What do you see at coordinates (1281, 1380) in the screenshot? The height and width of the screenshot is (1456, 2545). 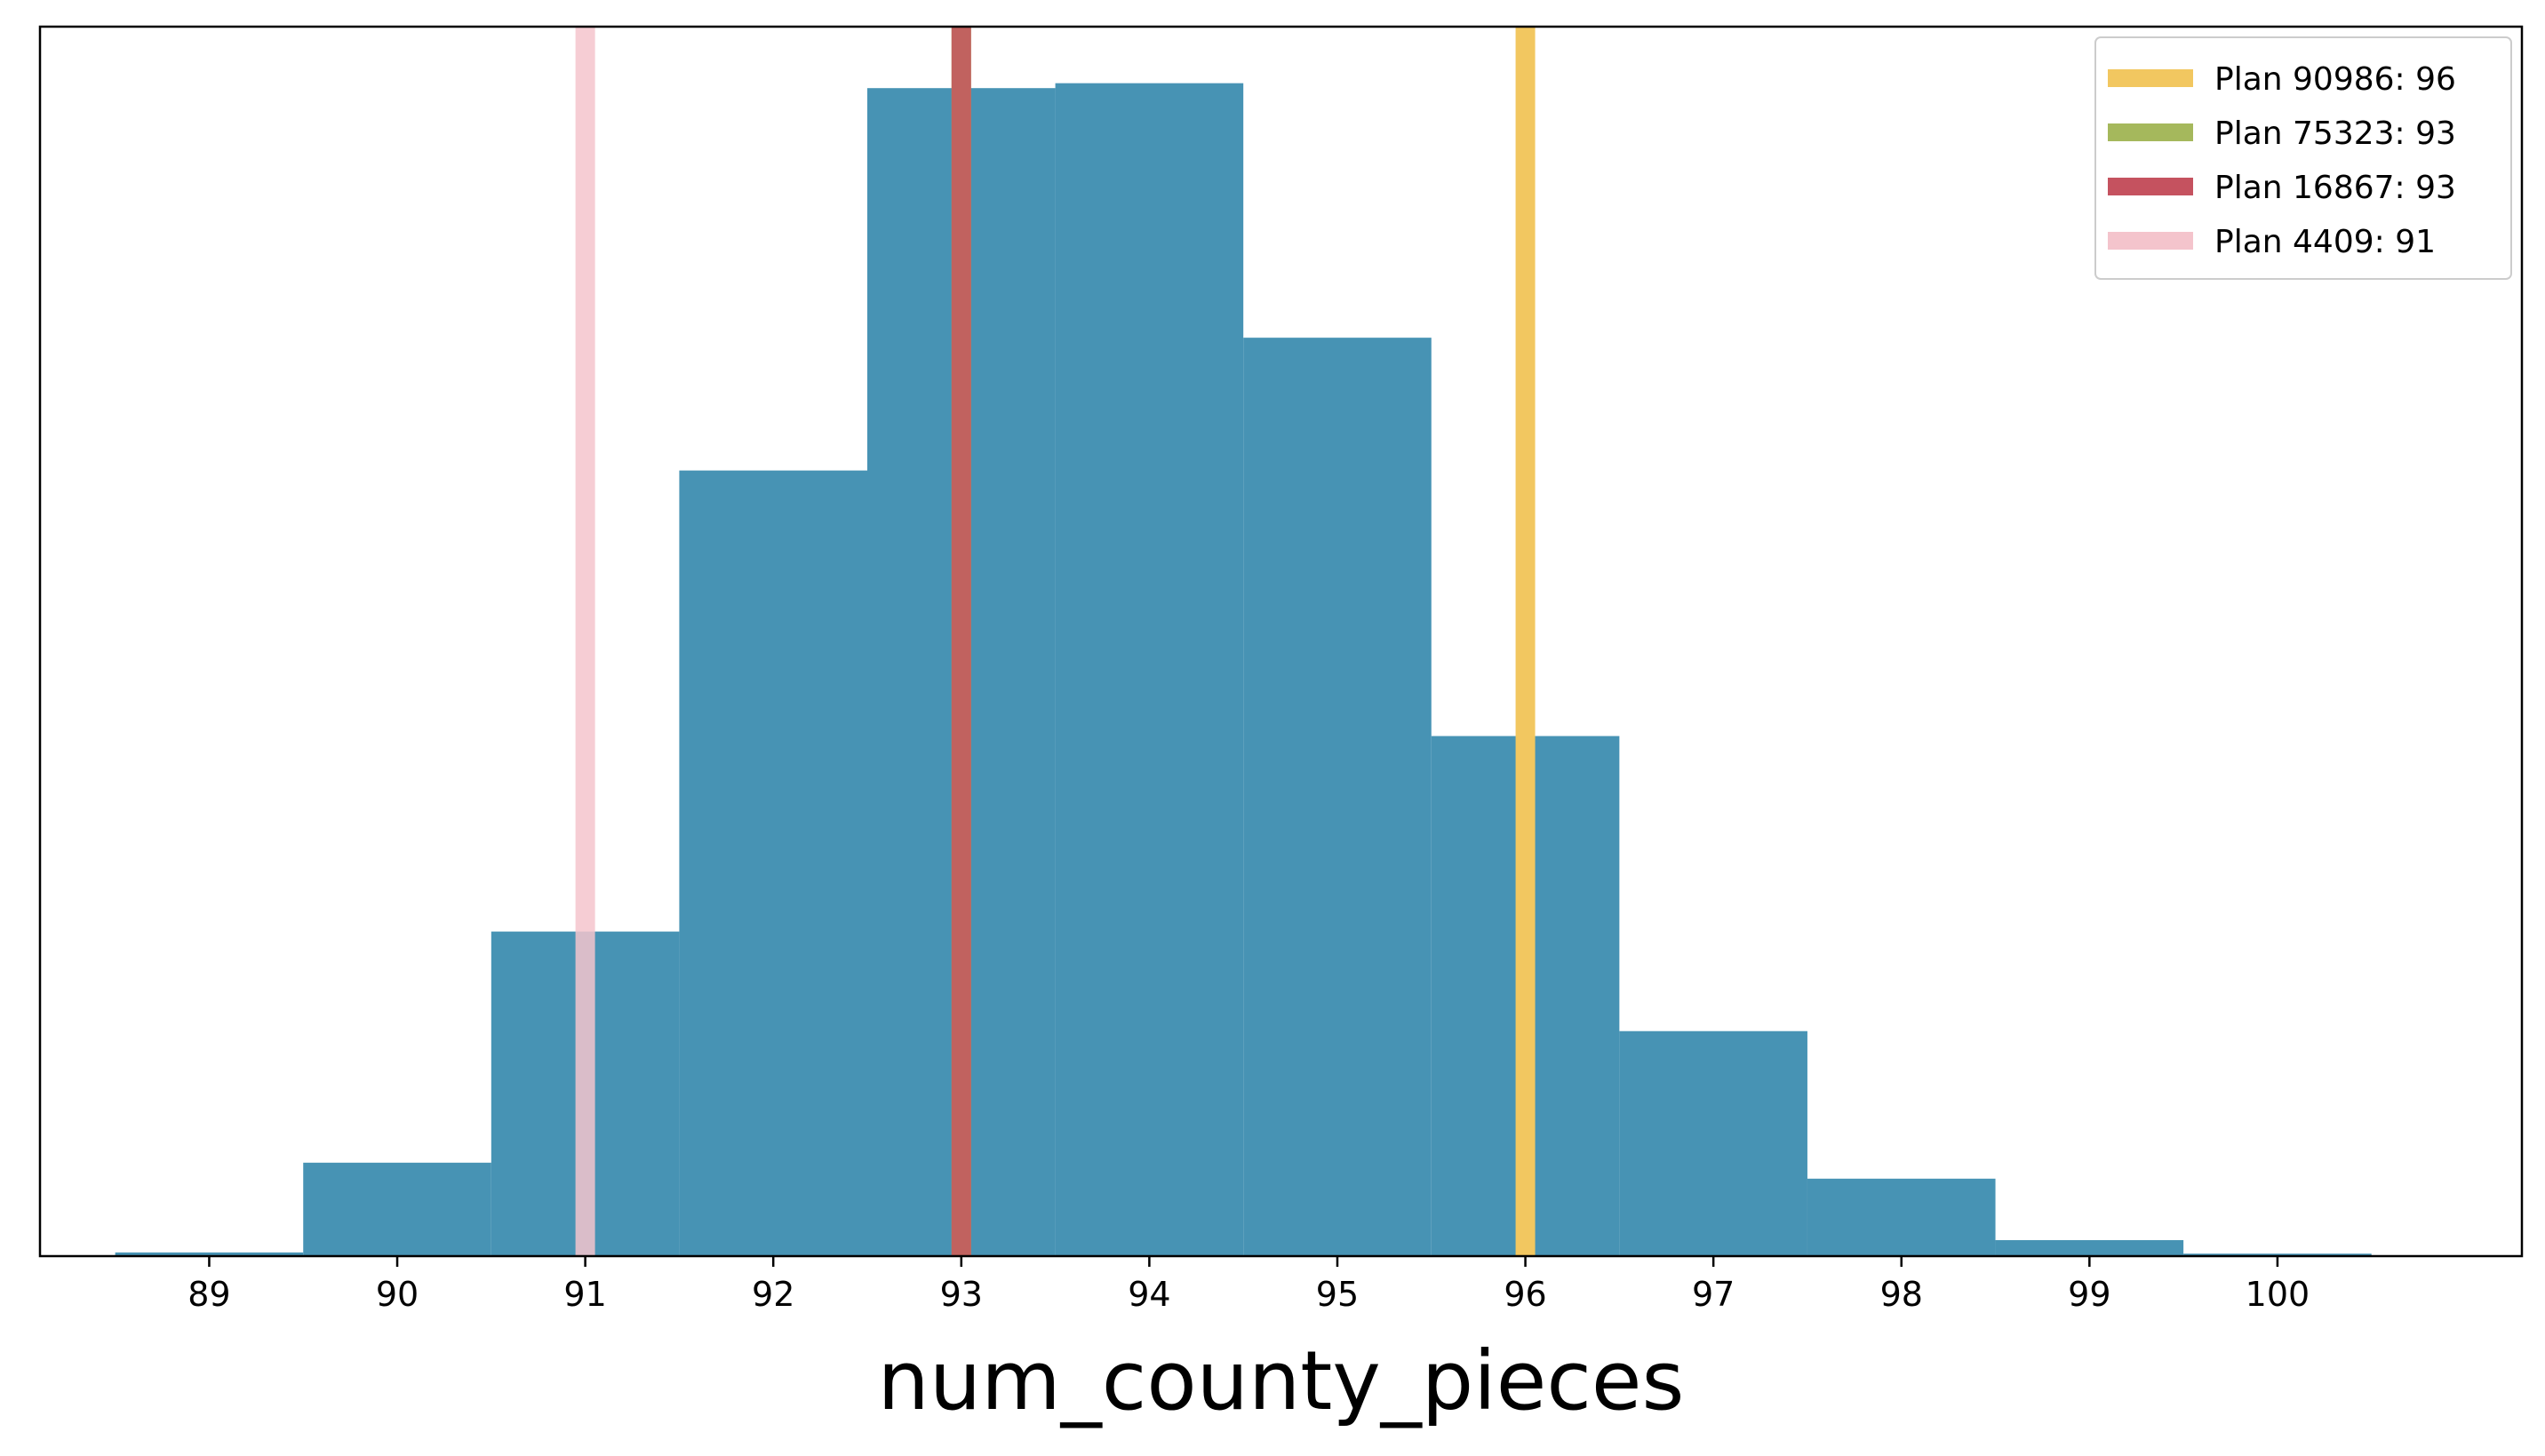 I see `x-axis-title: num_county_pieces` at bounding box center [1281, 1380].